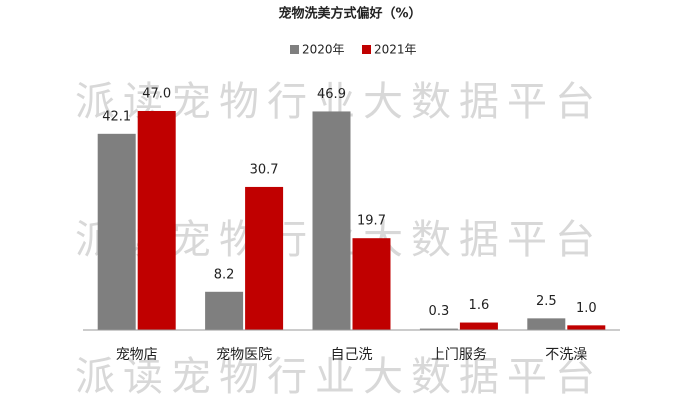 This screenshot has height=417, width=700. What do you see at coordinates (371, 221) in the screenshot?
I see `value-label: 19.7` at bounding box center [371, 221].